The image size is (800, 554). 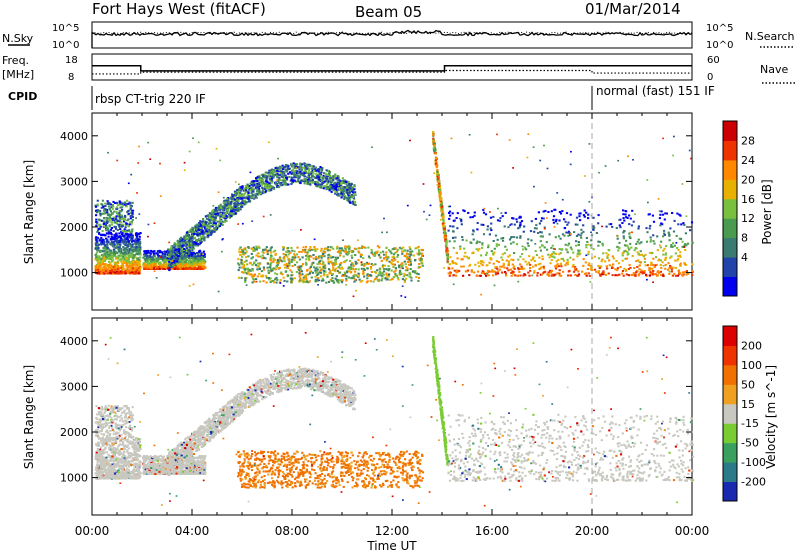 I want to click on nsearch-trace, so click(x=392, y=33).